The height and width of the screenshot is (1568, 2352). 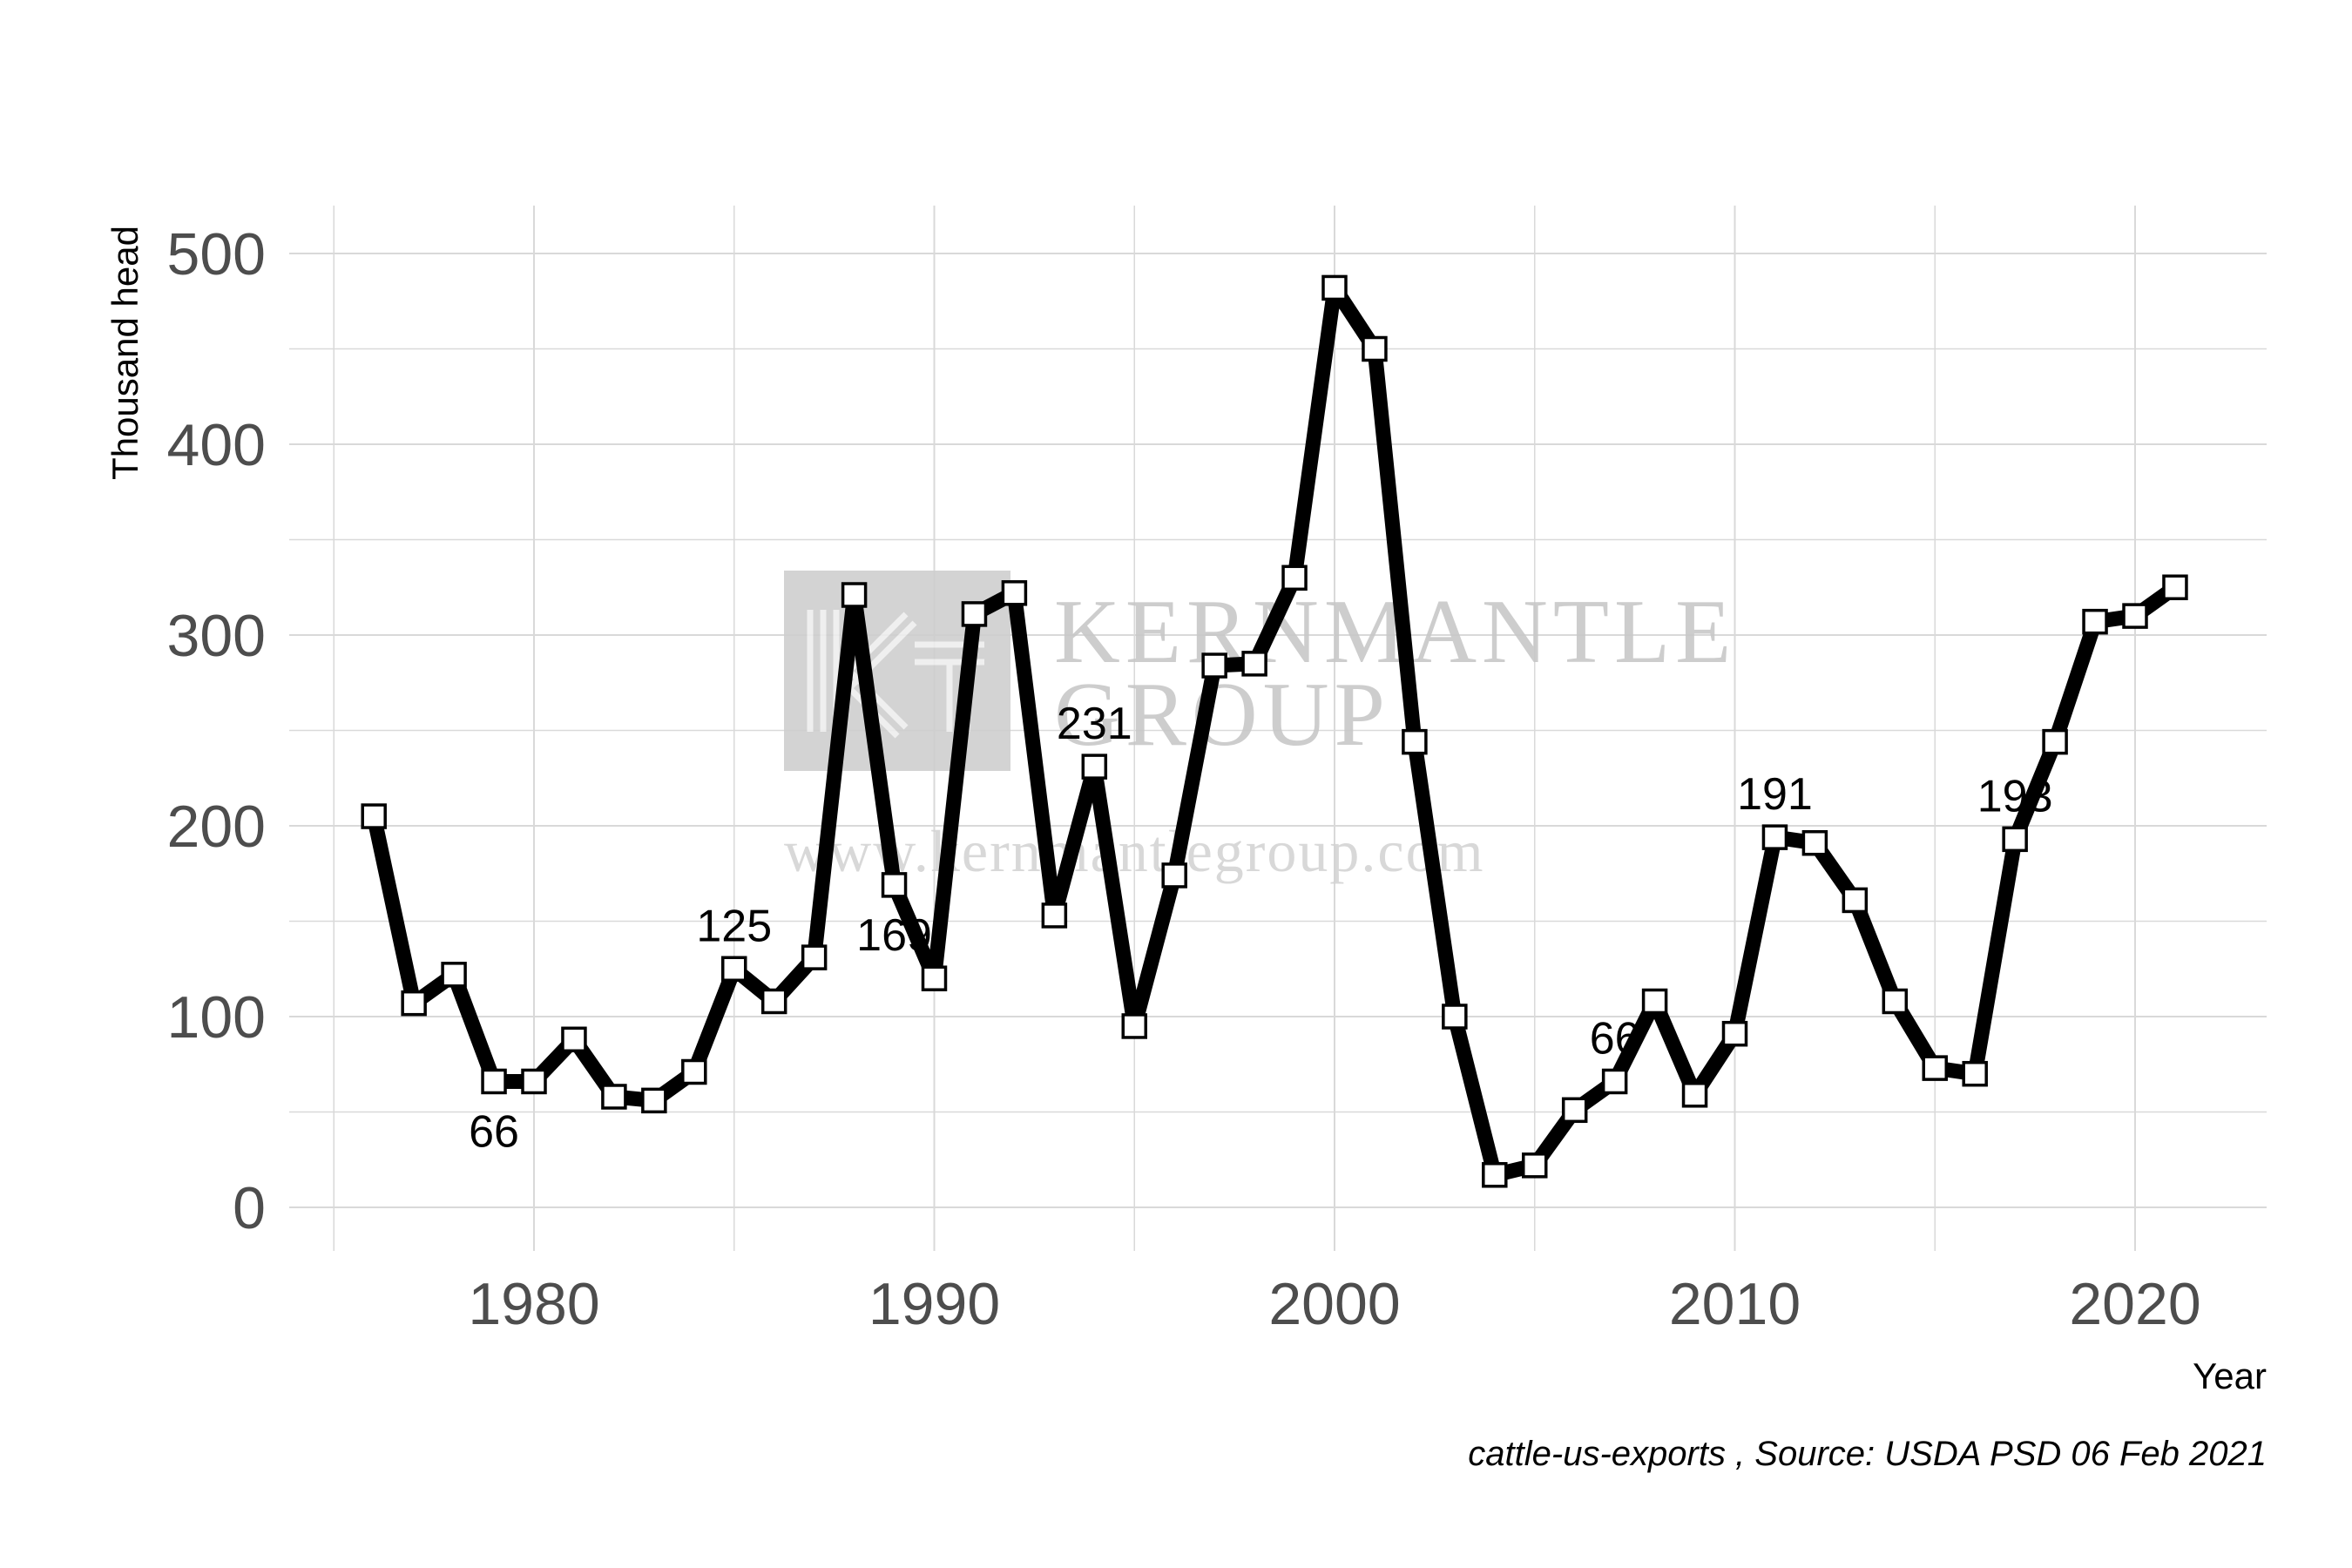 I want to click on watermark-logo-box, so click(x=897, y=671).